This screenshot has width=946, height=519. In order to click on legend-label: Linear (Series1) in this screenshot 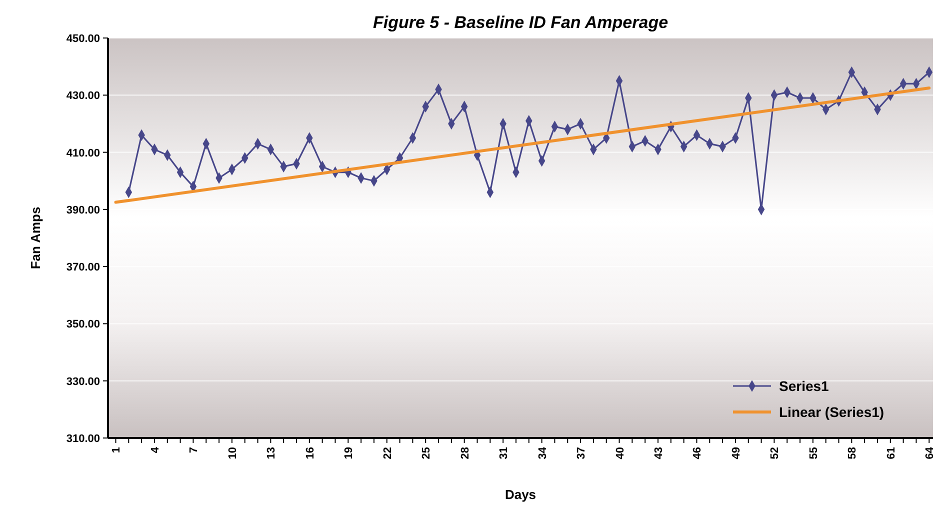, I will do `click(831, 412)`.